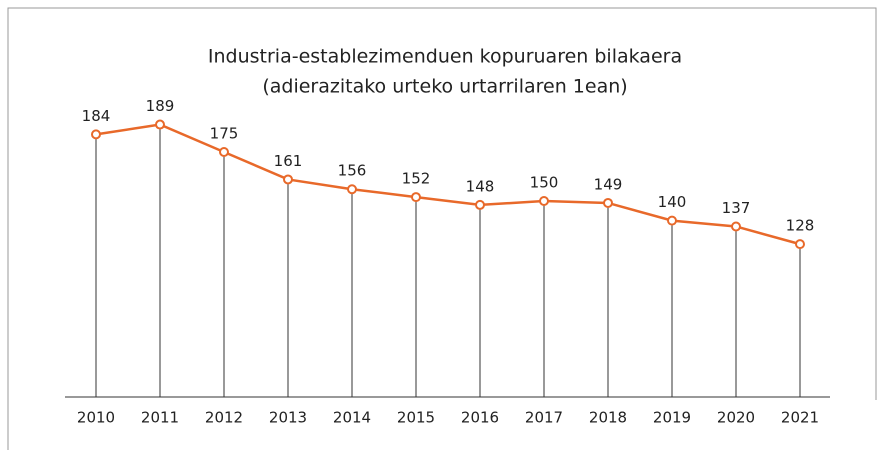 Image resolution: width=882 pixels, height=450 pixels. I want to click on data-label: 150, so click(544, 183).